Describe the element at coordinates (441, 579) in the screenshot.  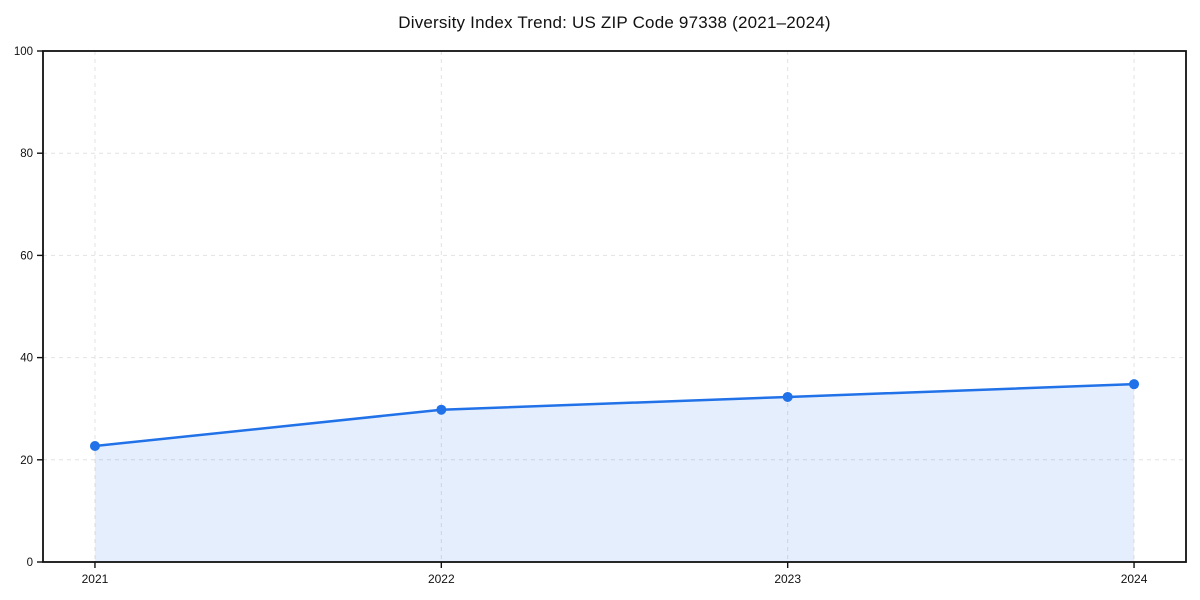
I see `x-tick-label: 2022` at that location.